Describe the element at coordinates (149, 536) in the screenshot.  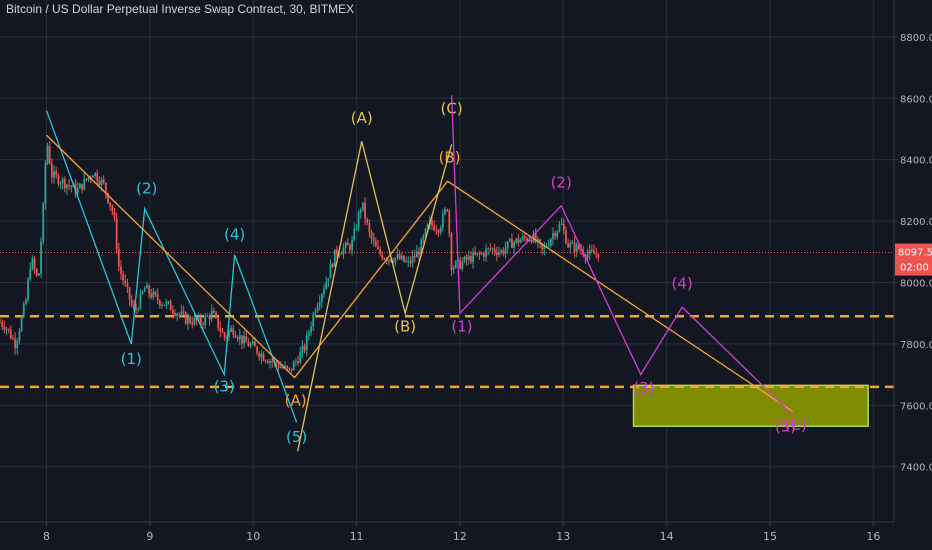
I see `x-tick-label: 9` at that location.